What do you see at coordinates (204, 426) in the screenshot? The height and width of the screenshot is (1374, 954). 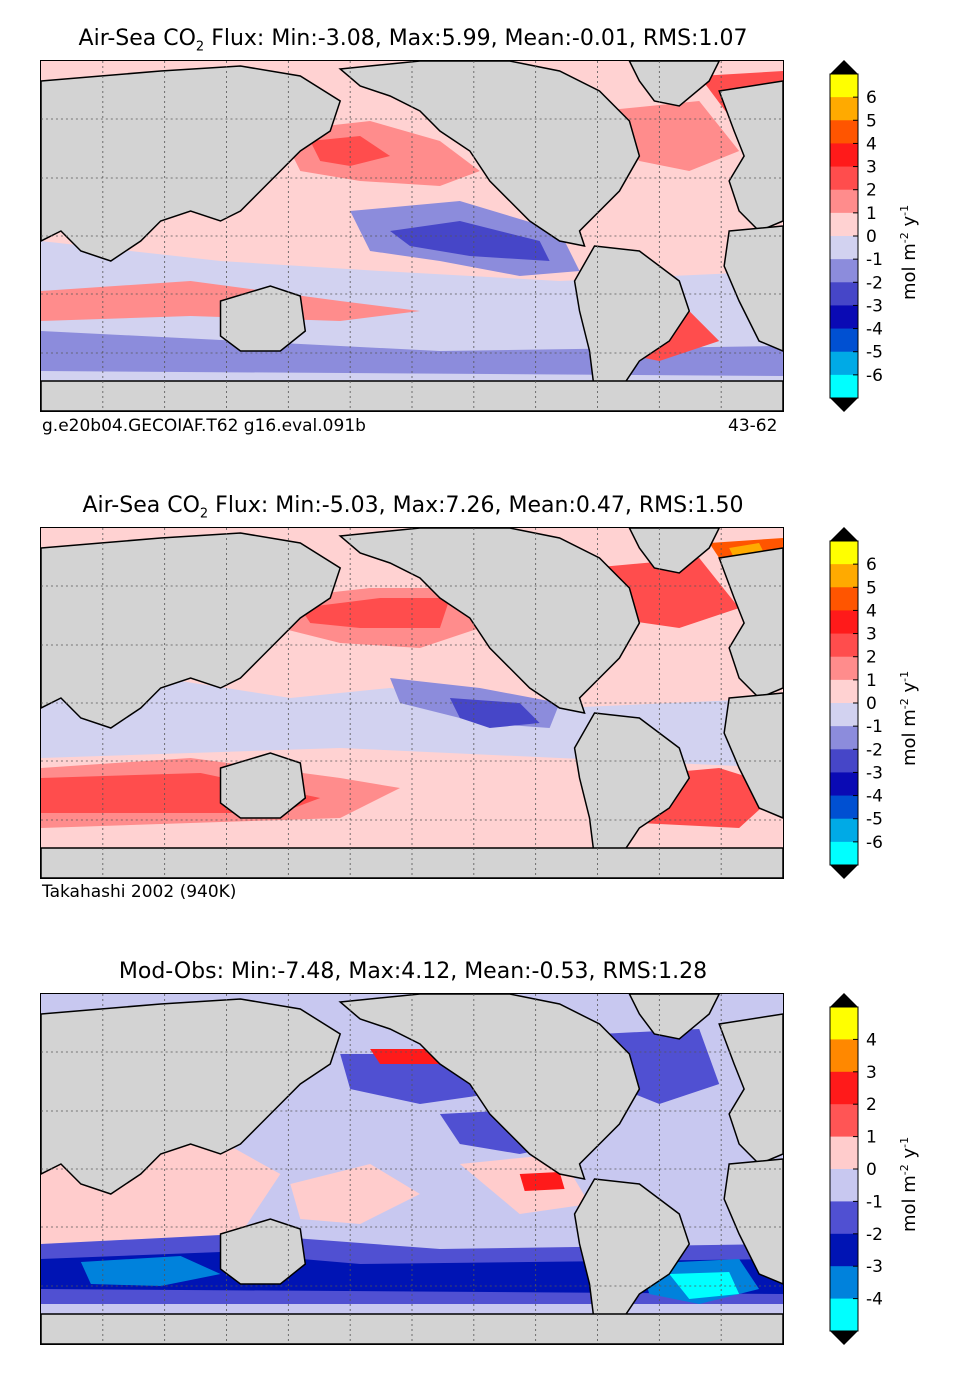 I see `run-label: g.e20b04.GECOIAF.T62 g16.eval.091b` at bounding box center [204, 426].